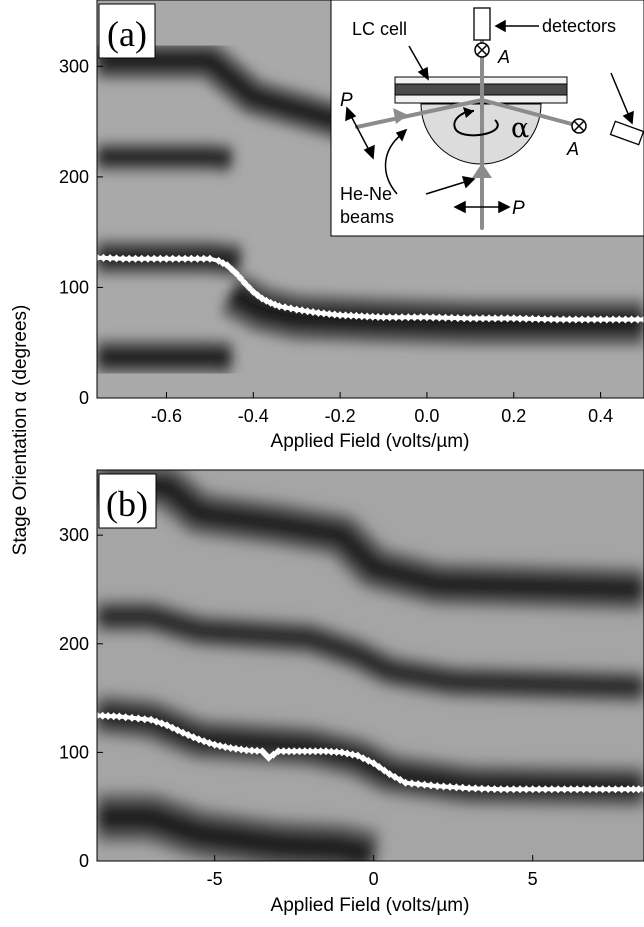  I want to click on panel-b-y-ticks: 0 100 200 300, so click(81, 698).